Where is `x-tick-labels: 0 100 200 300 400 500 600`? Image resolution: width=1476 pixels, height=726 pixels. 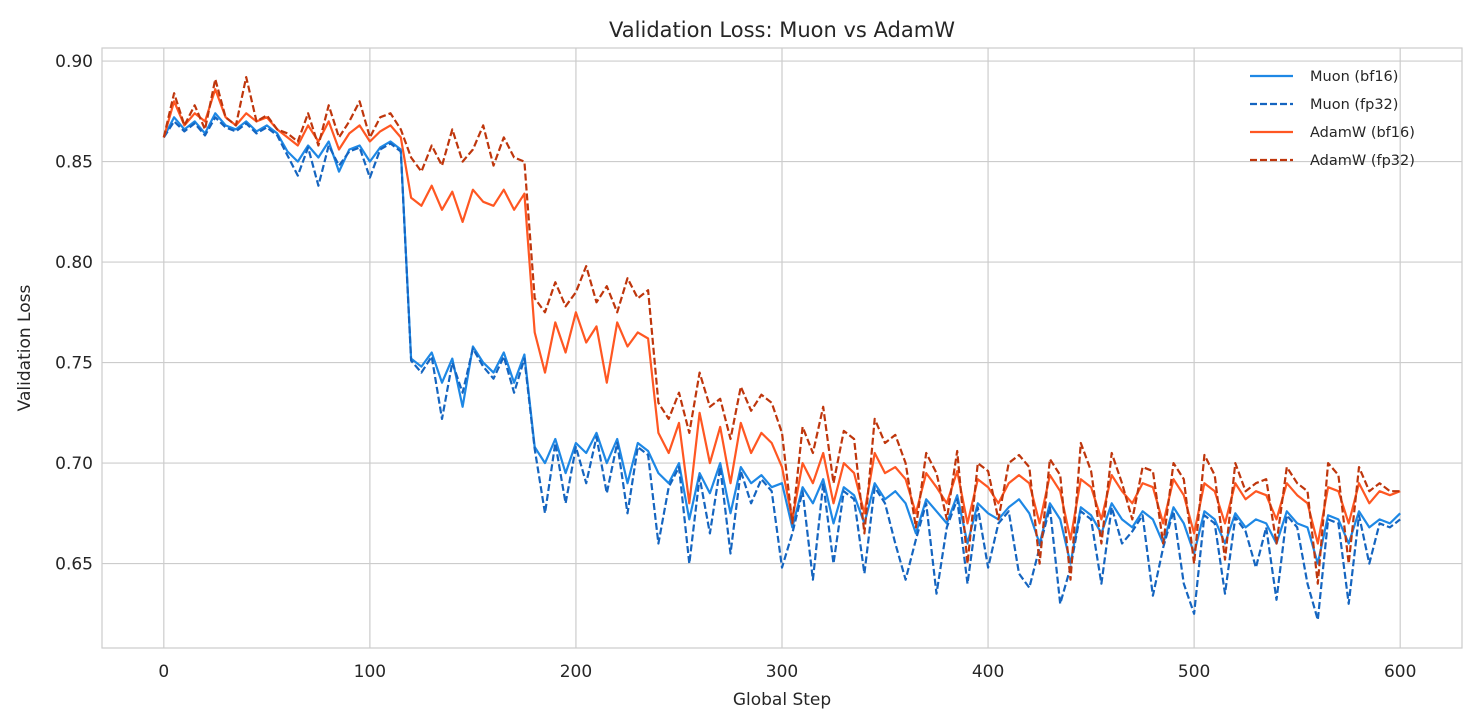
x-tick-labels: 0 100 200 300 400 500 600 is located at coordinates (787, 672).